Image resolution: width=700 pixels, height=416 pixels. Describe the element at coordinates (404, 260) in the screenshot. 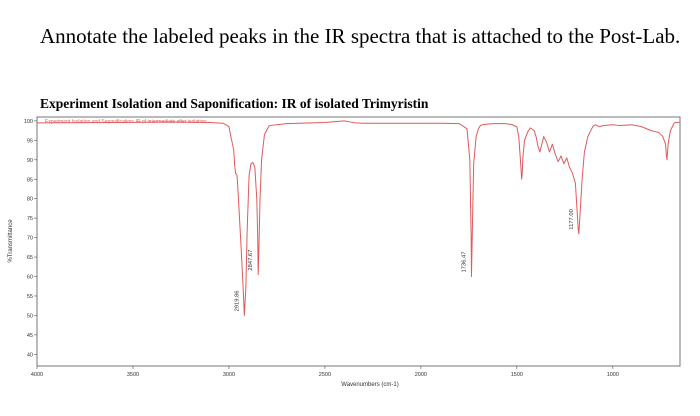

I see `annotations-layer: 2919.86 2847.67 1736.47 1177.00` at that location.